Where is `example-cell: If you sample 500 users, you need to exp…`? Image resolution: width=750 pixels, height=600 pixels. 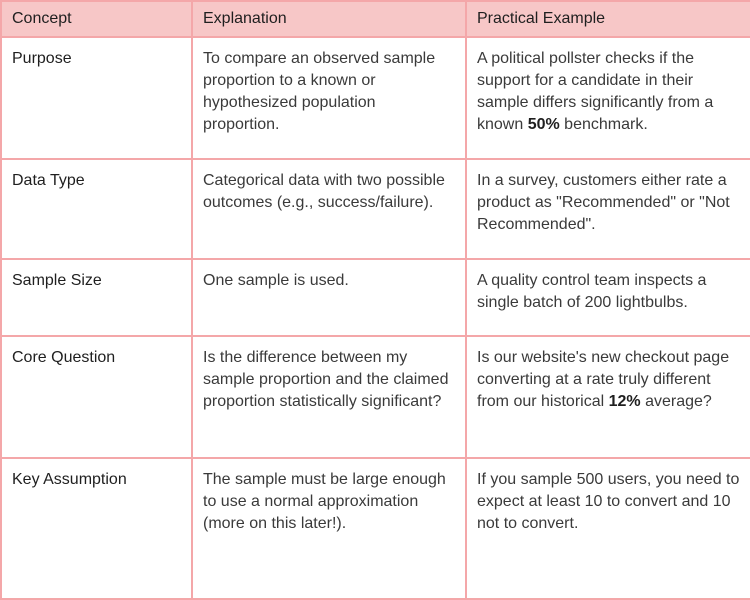
example-cell: If you sample 500 users, you need to exp… is located at coordinates (607, 528).